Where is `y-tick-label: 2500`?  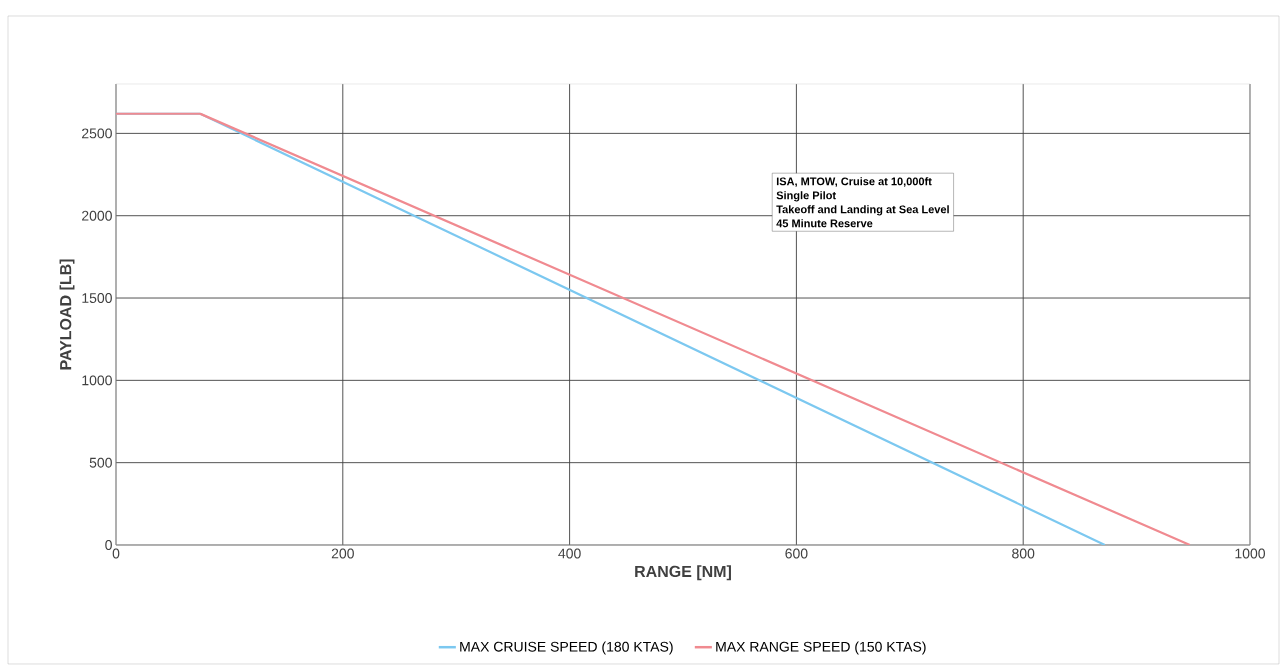
y-tick-label: 2500 is located at coordinates (97, 133).